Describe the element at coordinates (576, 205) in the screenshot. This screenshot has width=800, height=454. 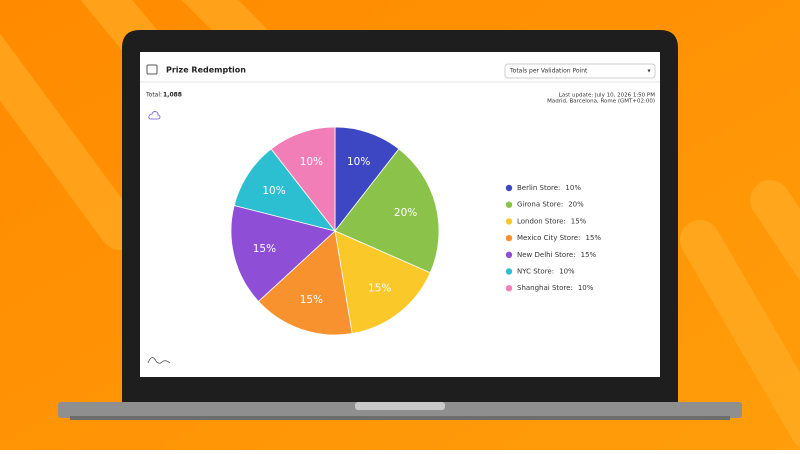
I see `legend-value: 20%` at that location.